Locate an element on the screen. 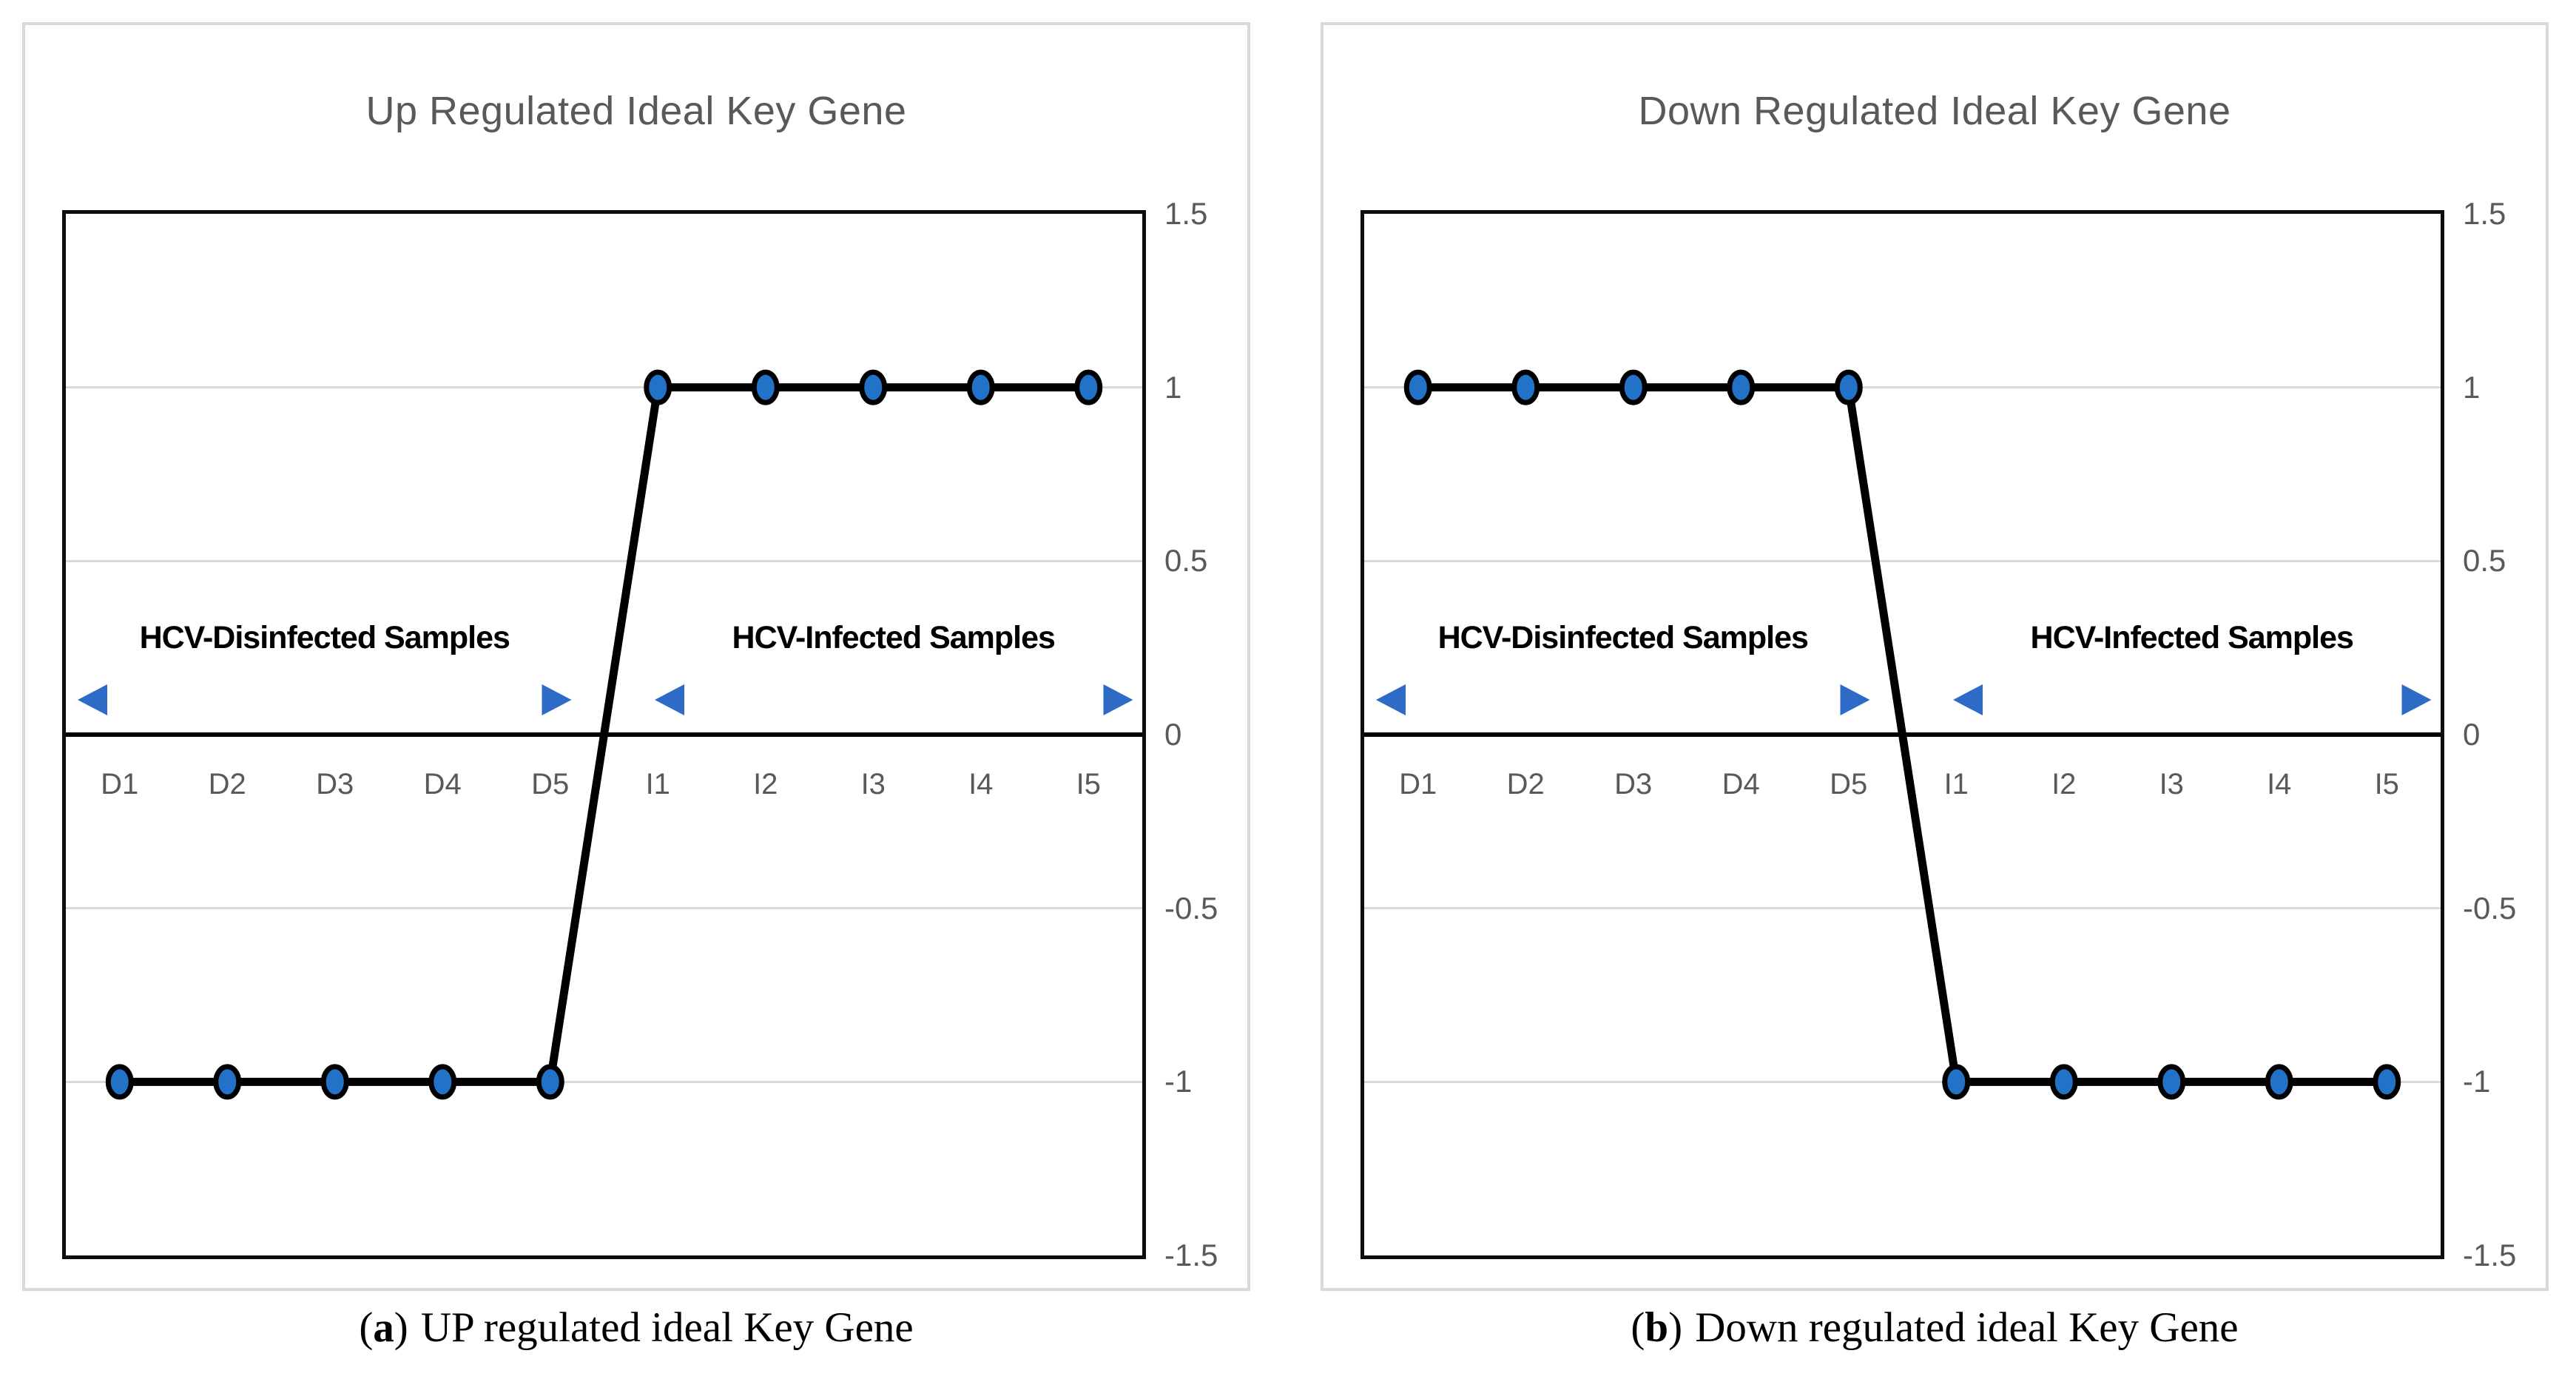 This screenshot has height=1396, width=2576. caption-a: (a) UP regulated ideal Key Gene is located at coordinates (636, 1328).